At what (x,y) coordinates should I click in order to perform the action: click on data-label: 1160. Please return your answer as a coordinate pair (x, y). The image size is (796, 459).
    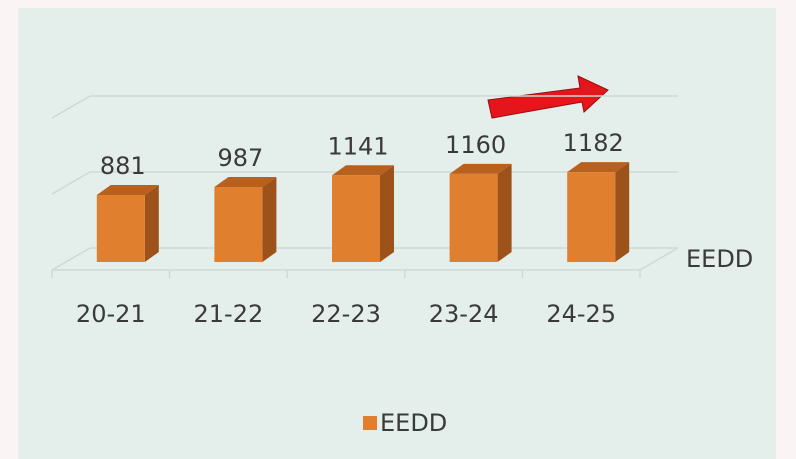
    Looking at the image, I should click on (475, 145).